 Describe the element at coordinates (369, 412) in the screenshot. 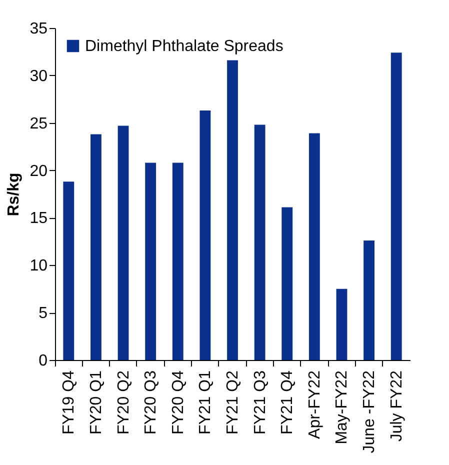

I see `x-tick-label: June -FY22` at that location.